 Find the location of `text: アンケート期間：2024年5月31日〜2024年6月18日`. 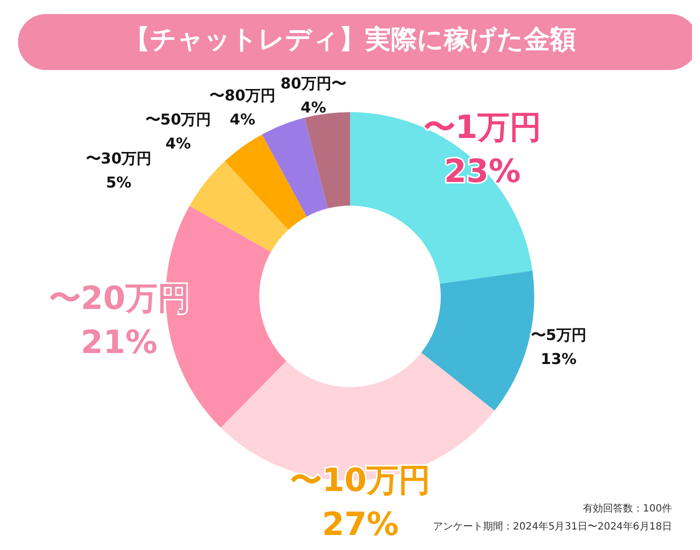

text: アンケート期間：2024年5月31日〜2024年6月18日 is located at coordinates (552, 526).